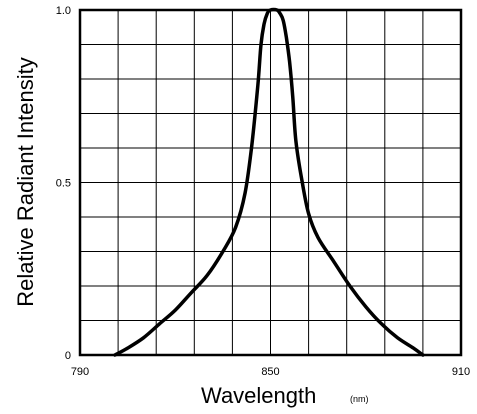 The image size is (477, 414). I want to click on y-tick-label: 0.5, so click(63, 184).